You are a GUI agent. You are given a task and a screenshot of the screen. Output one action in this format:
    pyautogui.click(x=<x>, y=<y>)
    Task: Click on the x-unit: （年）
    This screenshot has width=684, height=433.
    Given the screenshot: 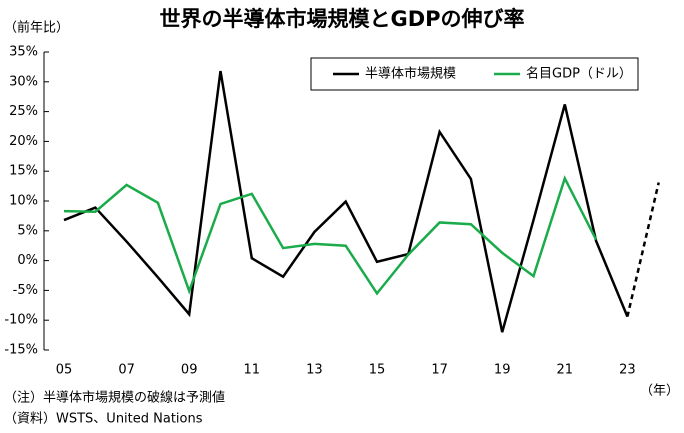 What is the action you would take?
    pyautogui.click(x=659, y=391)
    